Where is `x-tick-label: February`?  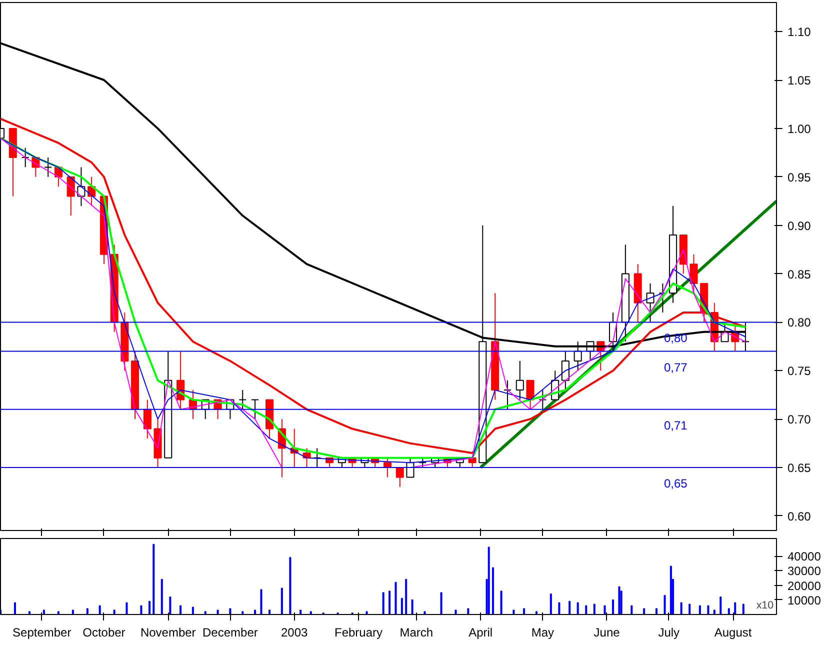
x-tick-label: February is located at coordinates (358, 633).